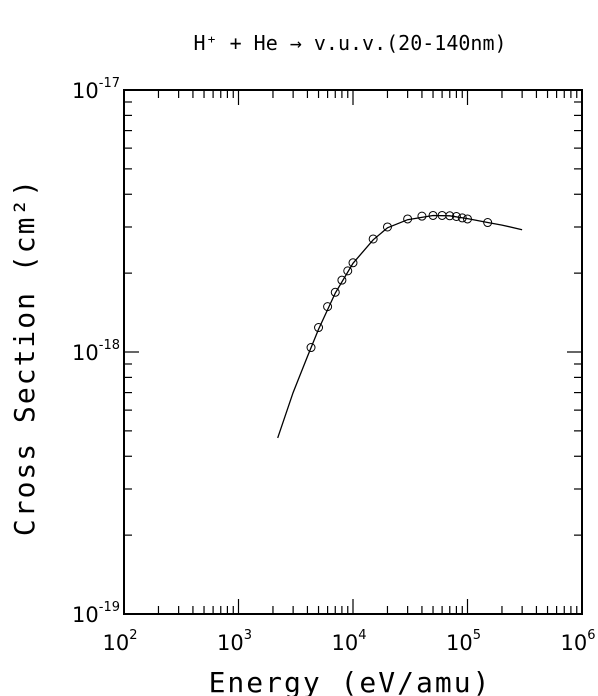  What do you see at coordinates (463, 641) in the screenshot?
I see `x-tick-label: 10⁵` at bounding box center [463, 641].